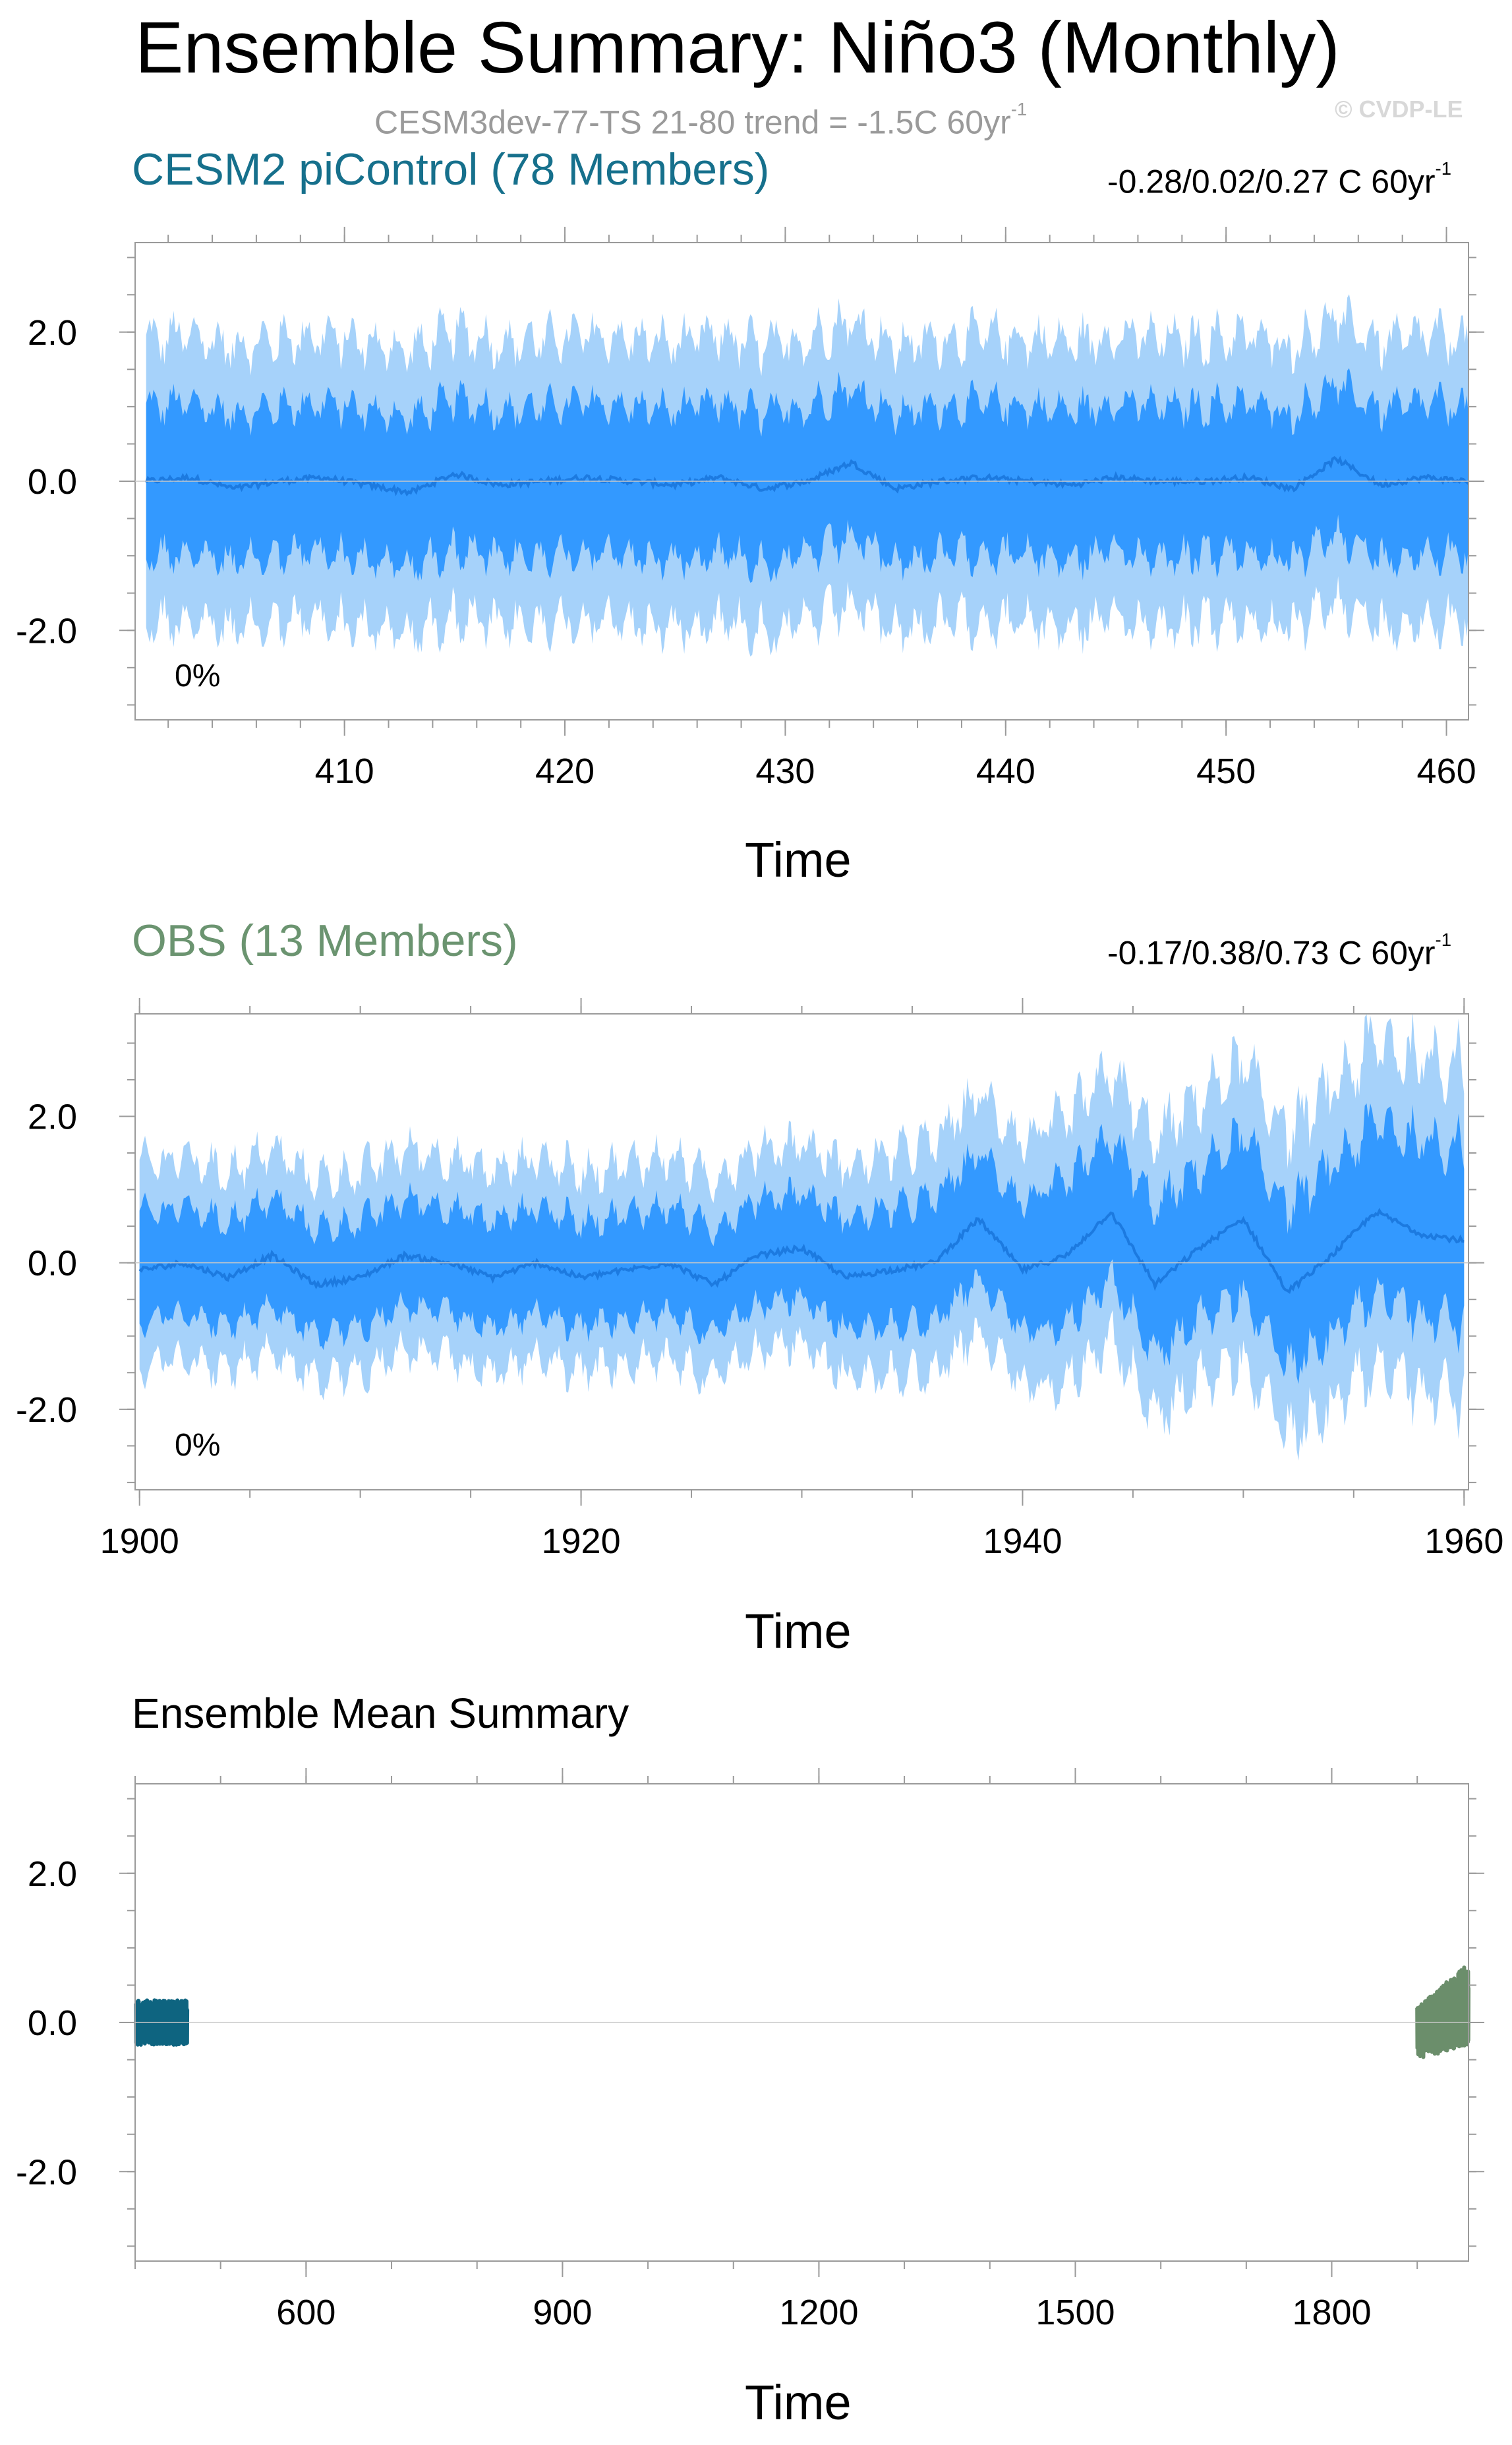 The width and height of the screenshot is (1512, 2445). What do you see at coordinates (344, 771) in the screenshot?
I see `x-tick-label: 410` at bounding box center [344, 771].